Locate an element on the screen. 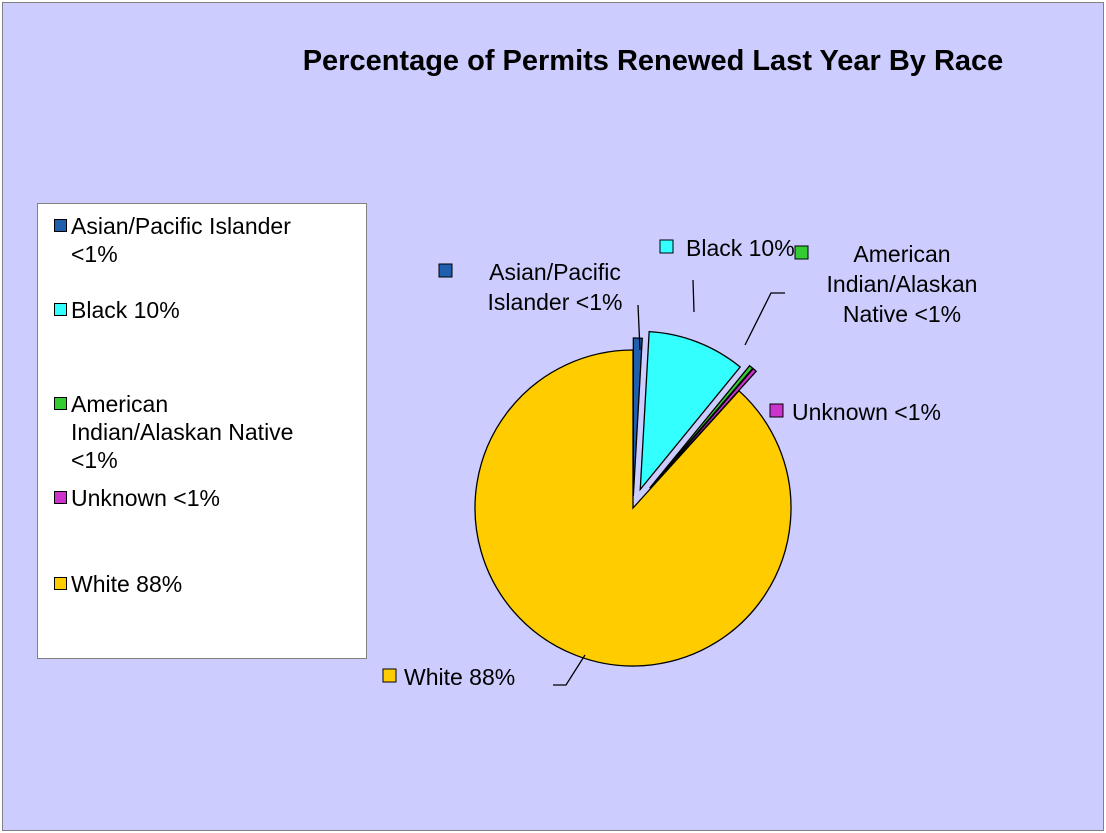 The height and width of the screenshot is (833, 1106). data-label-text: Black 10% is located at coordinates (740, 248).